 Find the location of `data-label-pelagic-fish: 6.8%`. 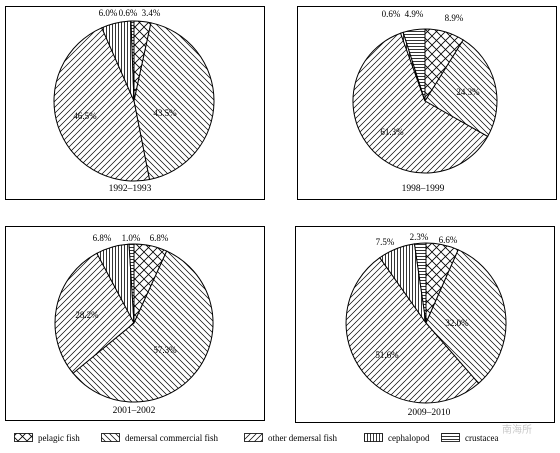

data-label-pelagic-fish: 6.8% is located at coordinates (159, 238).